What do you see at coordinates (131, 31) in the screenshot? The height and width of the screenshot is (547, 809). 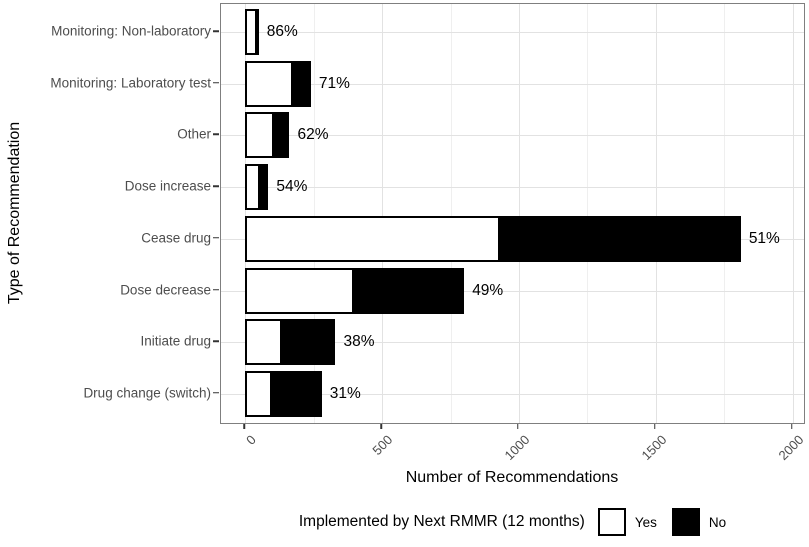 I see `y-axis-category-label: Monitoring: Non-laboratory` at bounding box center [131, 31].